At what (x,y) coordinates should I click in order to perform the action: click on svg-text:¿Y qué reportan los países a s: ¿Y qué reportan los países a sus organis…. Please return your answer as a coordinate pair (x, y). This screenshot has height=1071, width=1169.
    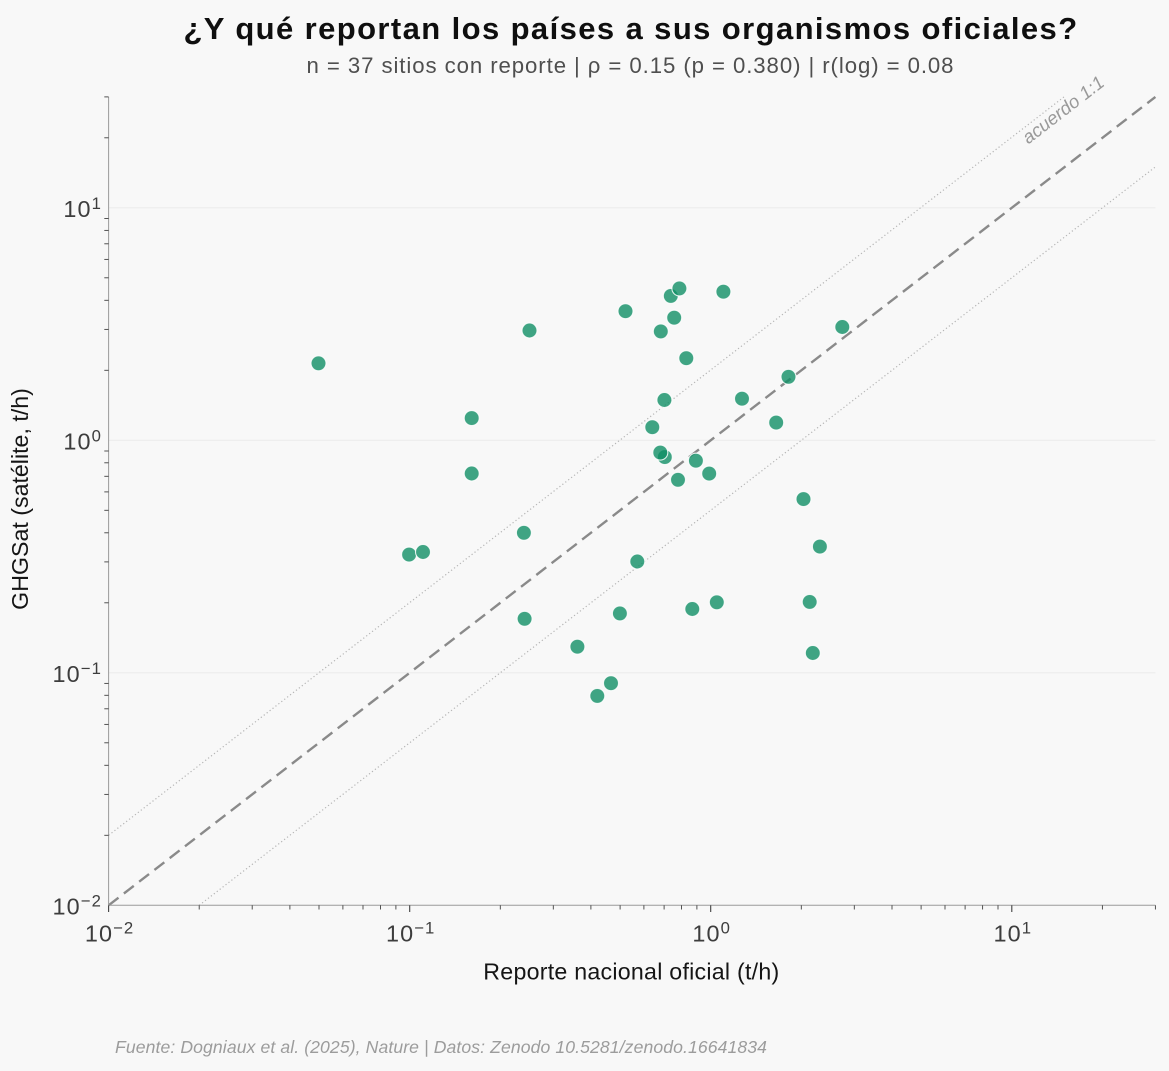
    Looking at the image, I should click on (630, 28).